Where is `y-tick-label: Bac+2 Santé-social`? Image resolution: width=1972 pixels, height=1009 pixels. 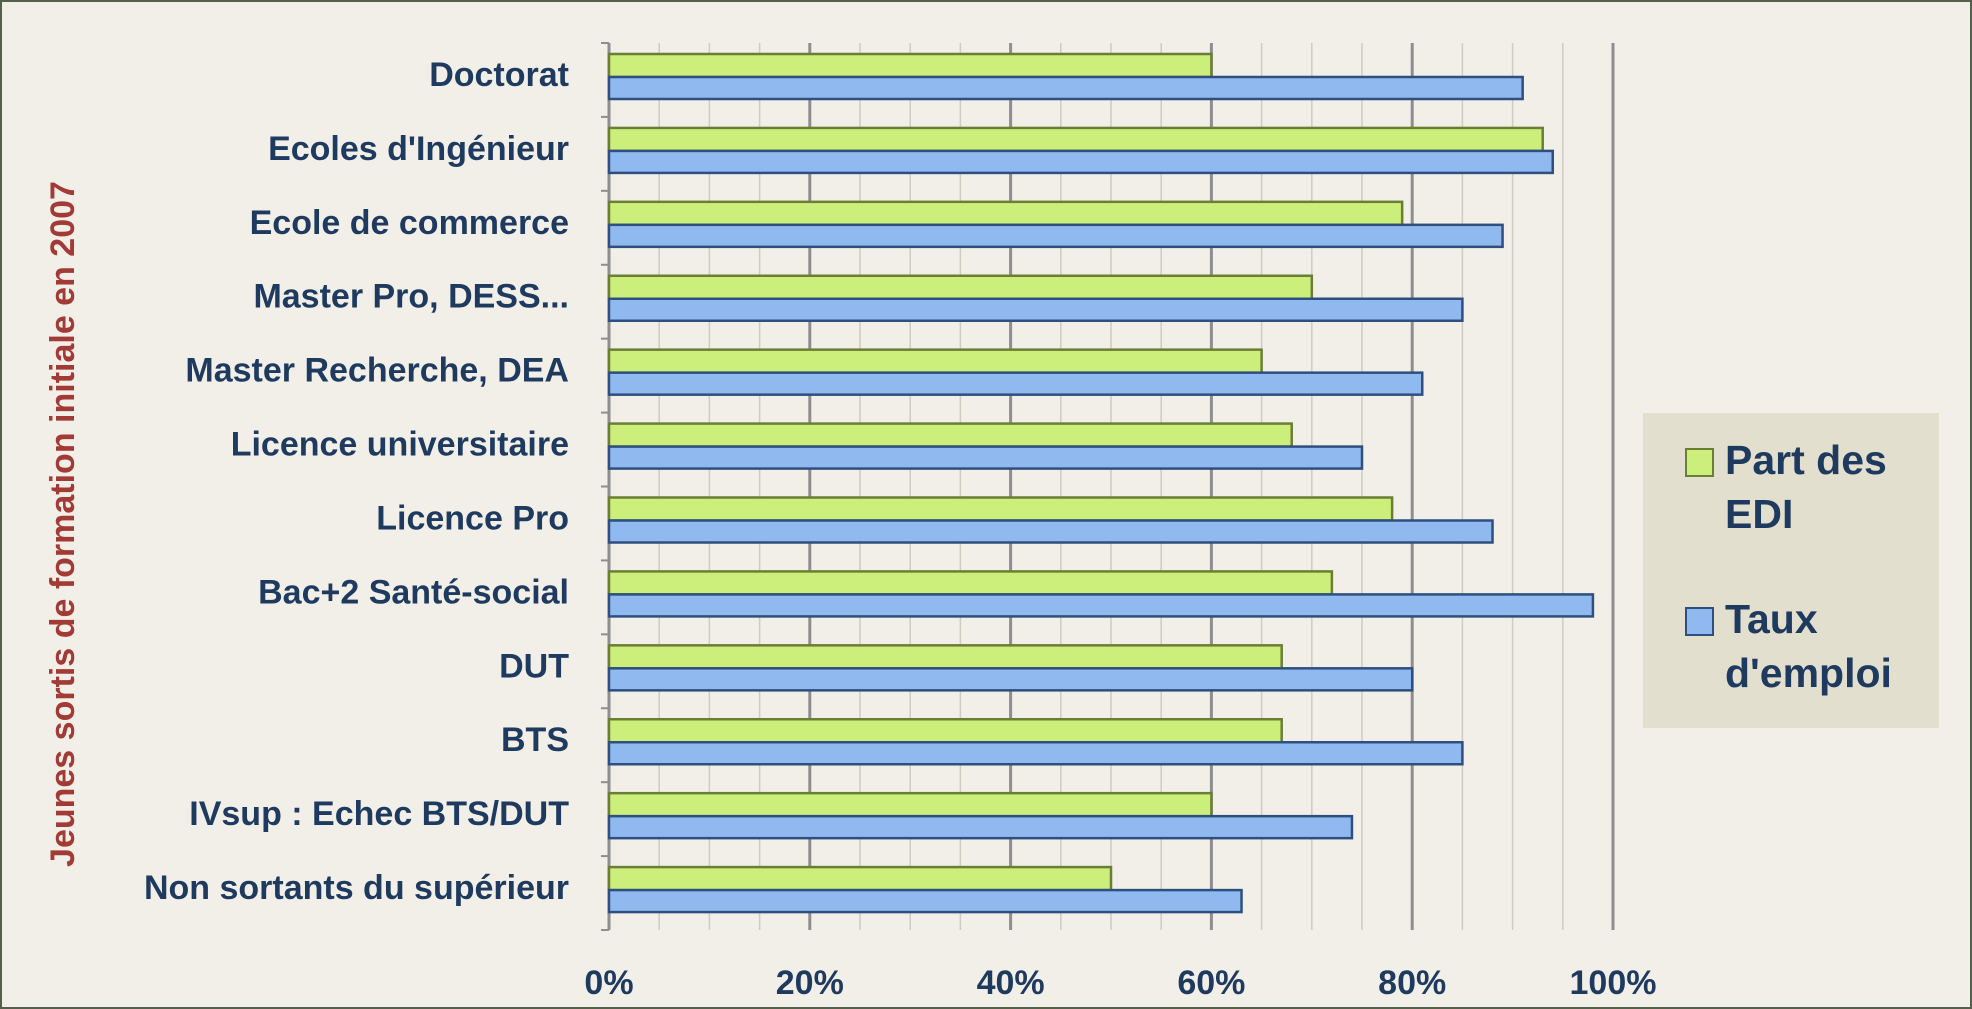
y-tick-label: Bac+2 Santé-social is located at coordinates (413, 592).